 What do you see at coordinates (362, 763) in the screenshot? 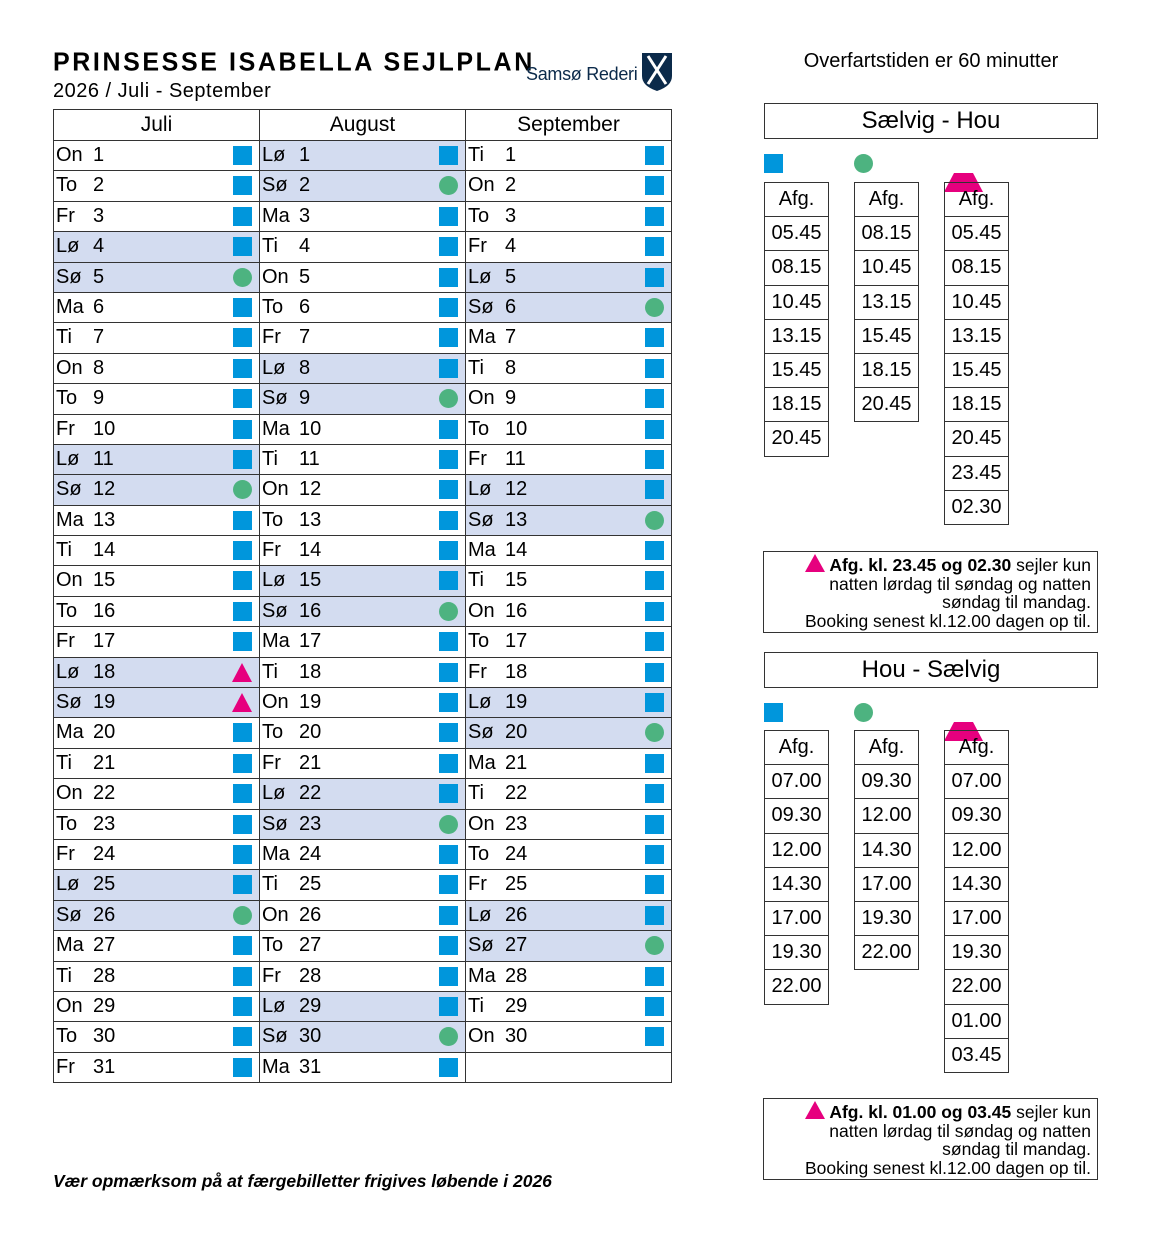
I see `day-cell: Fr 21` at bounding box center [362, 763].